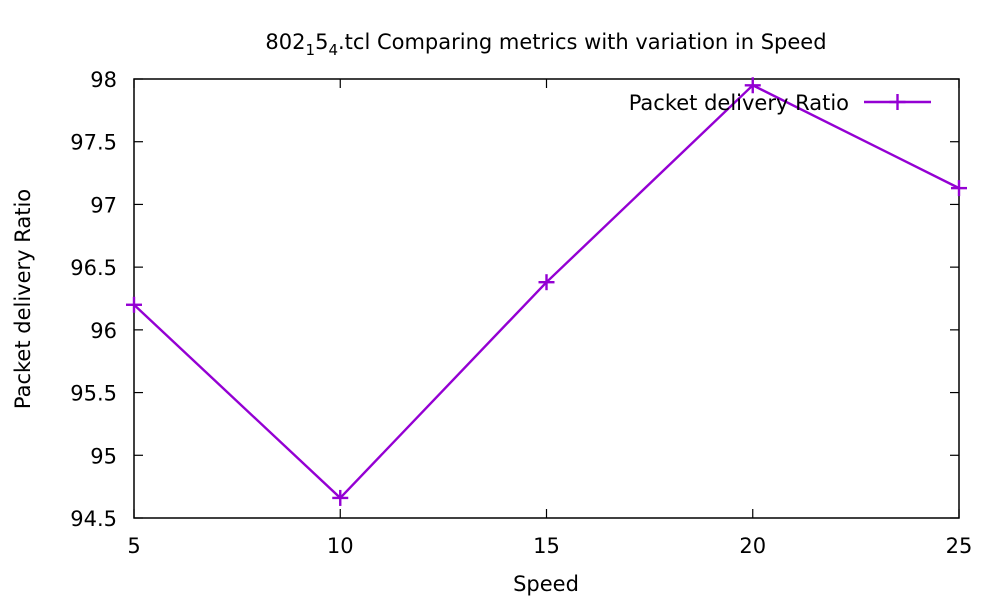  Describe the element at coordinates (93, 143) in the screenshot. I see `y-tick-label: 97.5` at that location.